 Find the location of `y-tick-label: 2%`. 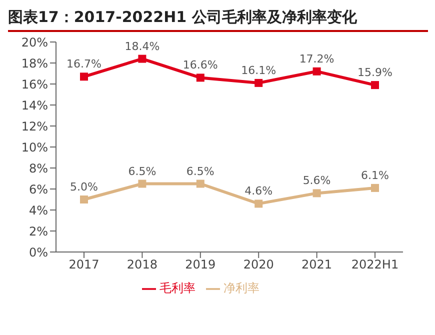

y-tick-label: 2% is located at coordinates (38, 231).